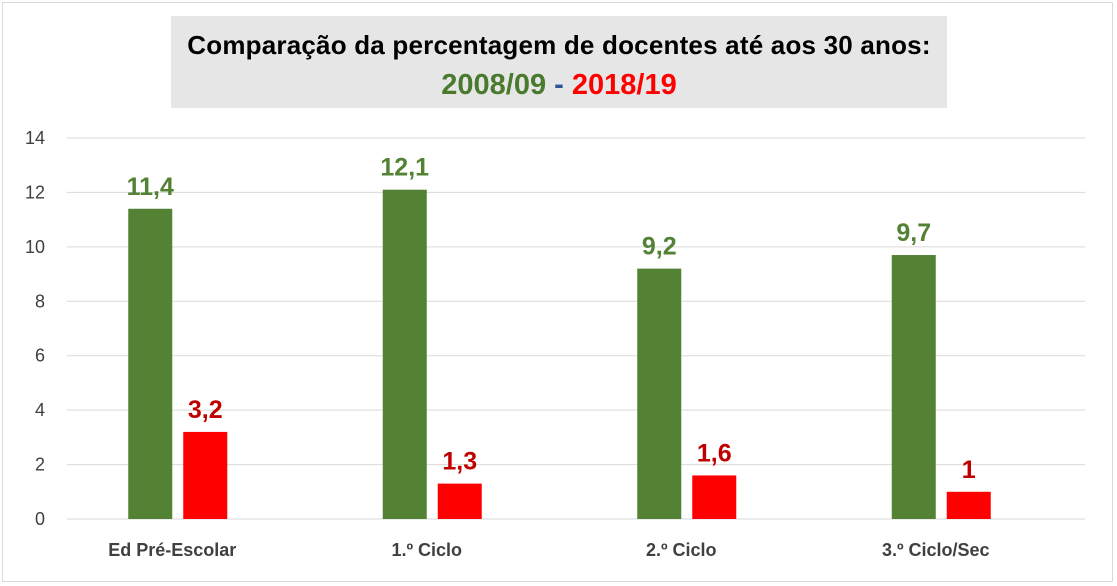  Describe the element at coordinates (150, 187) in the screenshot. I see `data-label: 11,4` at that location.